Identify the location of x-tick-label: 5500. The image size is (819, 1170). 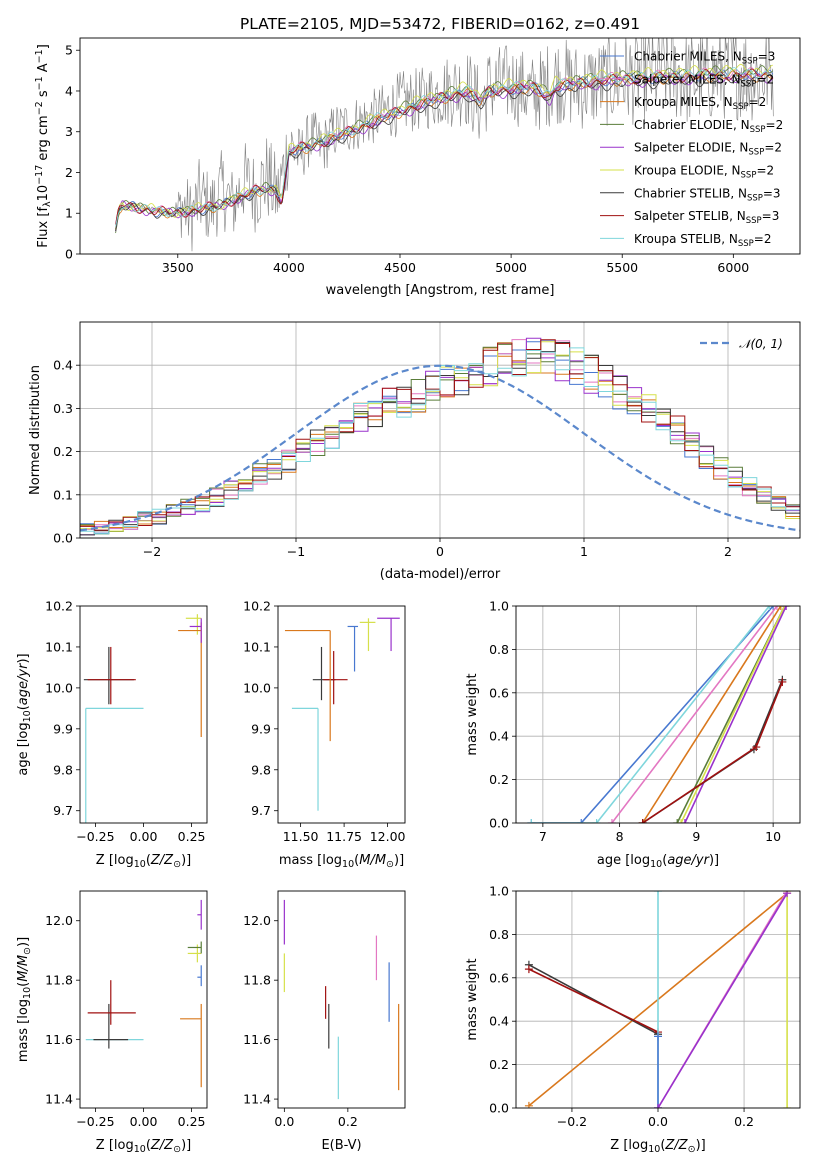
(622, 267).